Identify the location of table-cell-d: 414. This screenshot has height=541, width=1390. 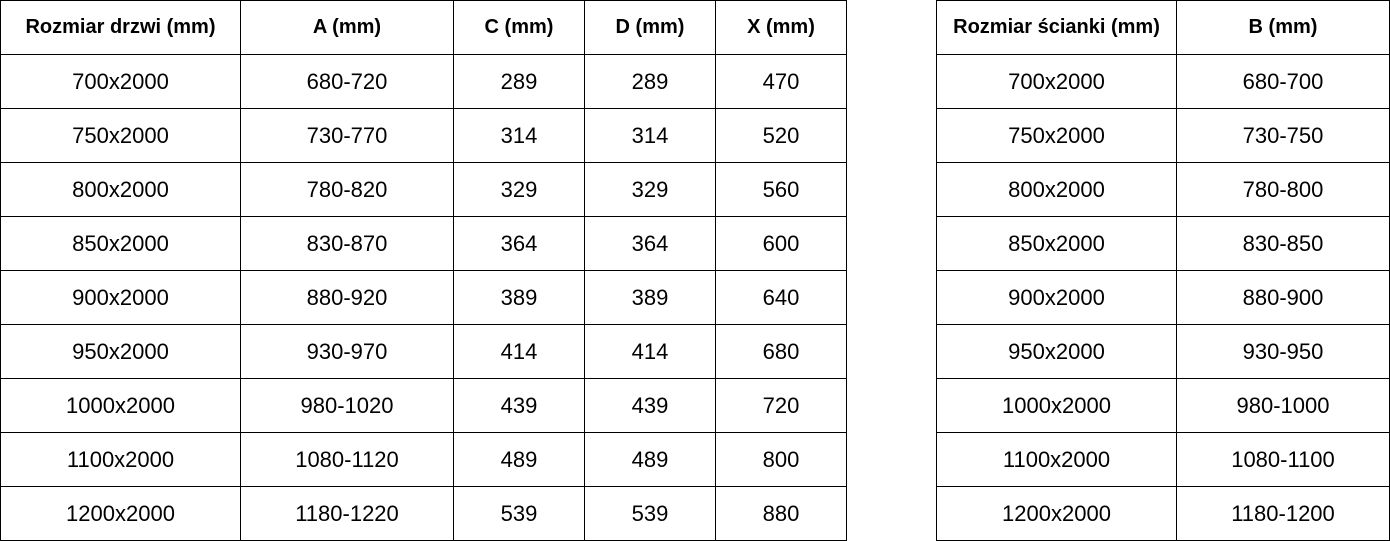
(650, 351).